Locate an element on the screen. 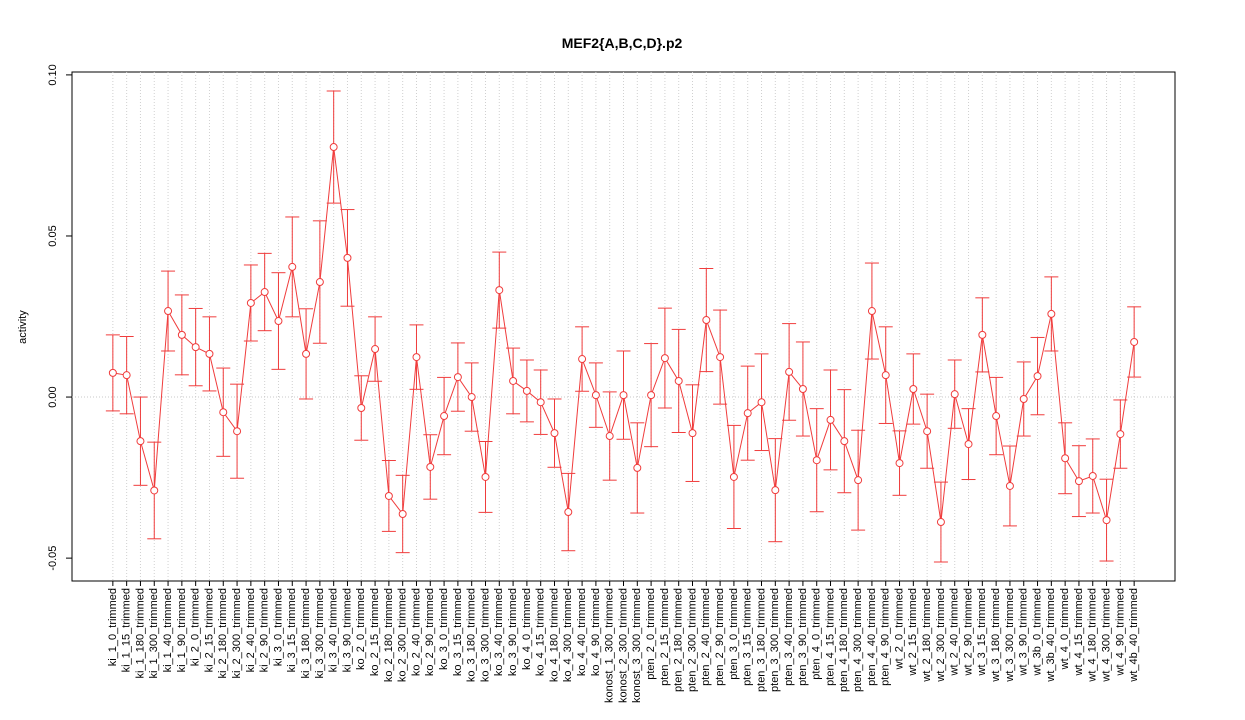  x-tick-label: ki_2_180_trimmed is located at coordinates (223, 633).